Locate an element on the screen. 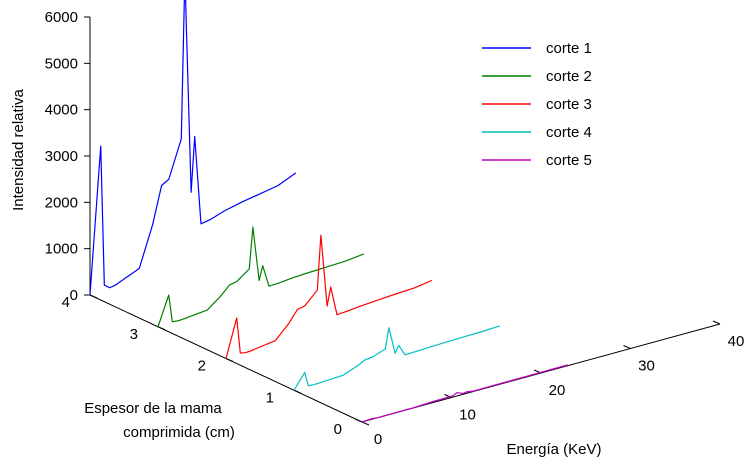 This screenshot has height=471, width=754. z-tick-label: 5000 is located at coordinates (61, 63).